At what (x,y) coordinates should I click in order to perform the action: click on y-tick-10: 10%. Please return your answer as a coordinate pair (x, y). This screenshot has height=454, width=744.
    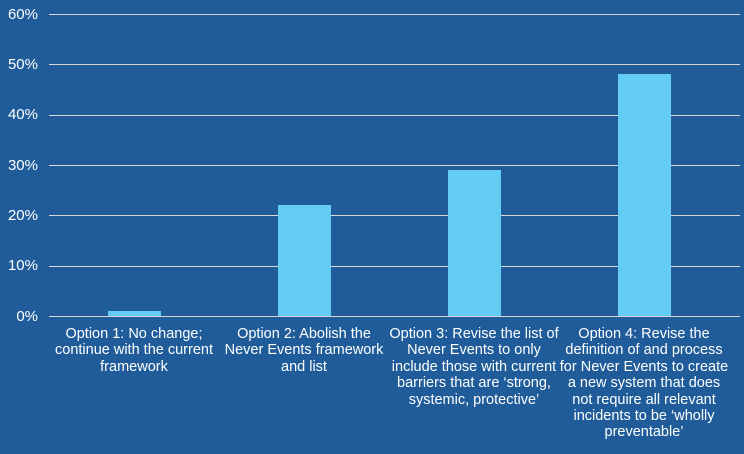
    Looking at the image, I should click on (22, 265).